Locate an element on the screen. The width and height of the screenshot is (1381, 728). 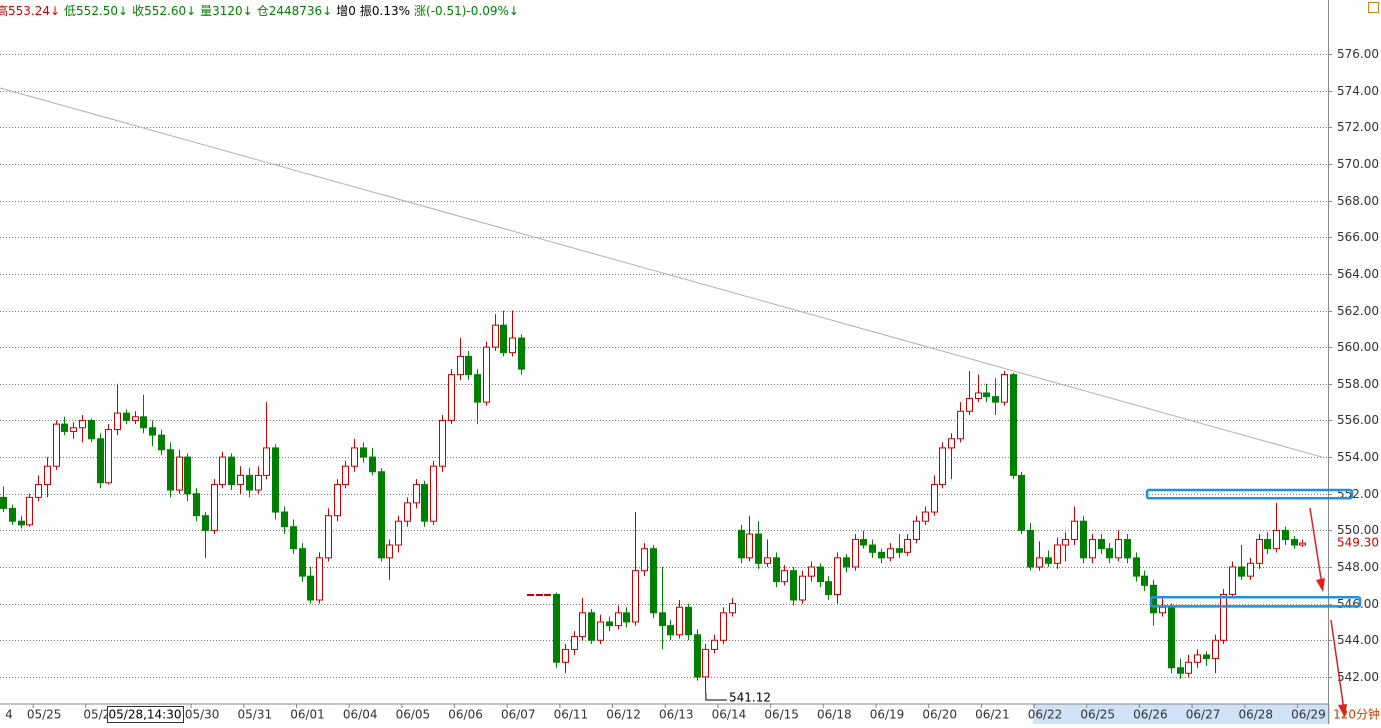
x-tick-label: 06/26 is located at coordinates (1150, 715).